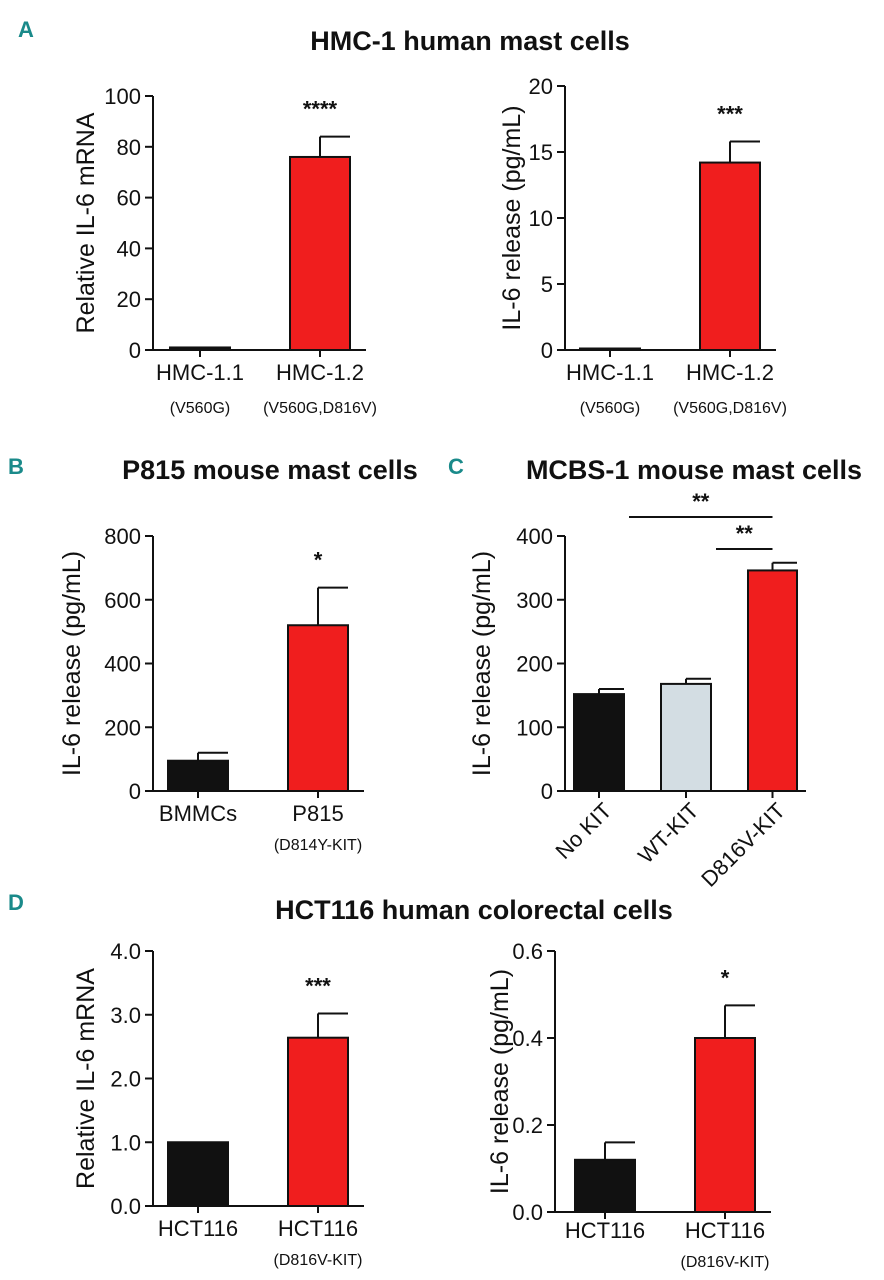 This screenshot has height=1280, width=884. Describe the element at coordinates (527, 1038) in the screenshot. I see `y-tick-label: 0.4` at that location.